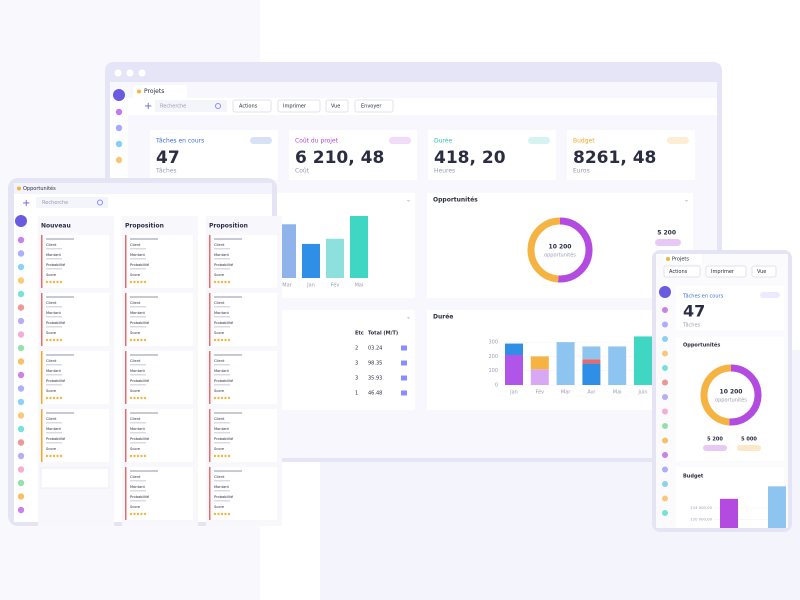  I want to click on kpi-label: Tâches en cours, so click(703, 296).